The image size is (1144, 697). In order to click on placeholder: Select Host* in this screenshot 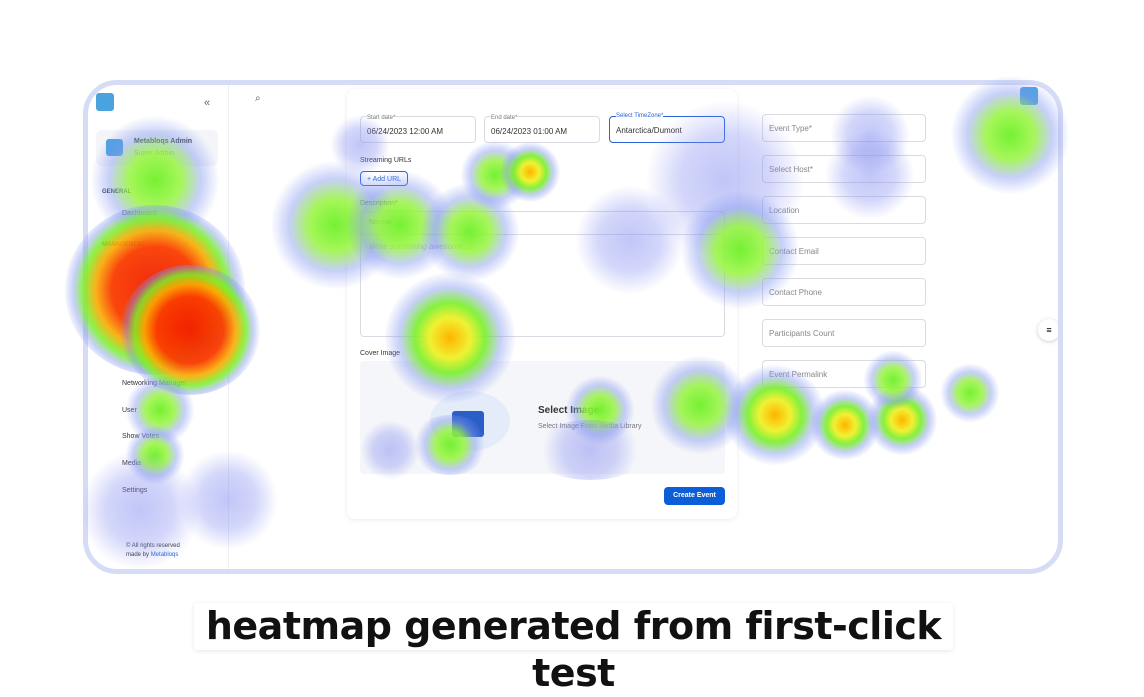, I will do `click(791, 169)`.